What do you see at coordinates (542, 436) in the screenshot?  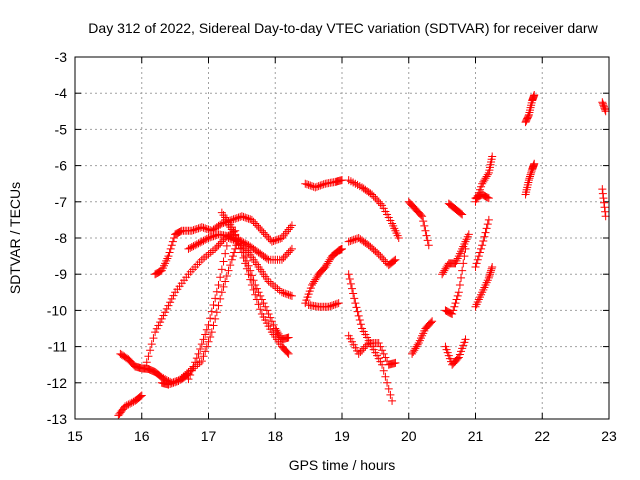 I see `x-tick-label: 22` at bounding box center [542, 436].